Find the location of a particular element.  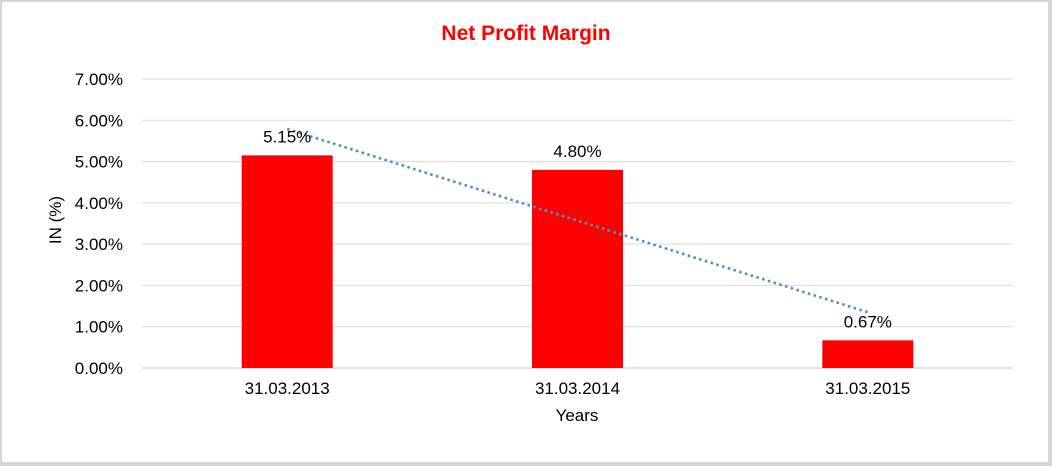

y-axis-tick-label: 0.00% is located at coordinates (99, 368).